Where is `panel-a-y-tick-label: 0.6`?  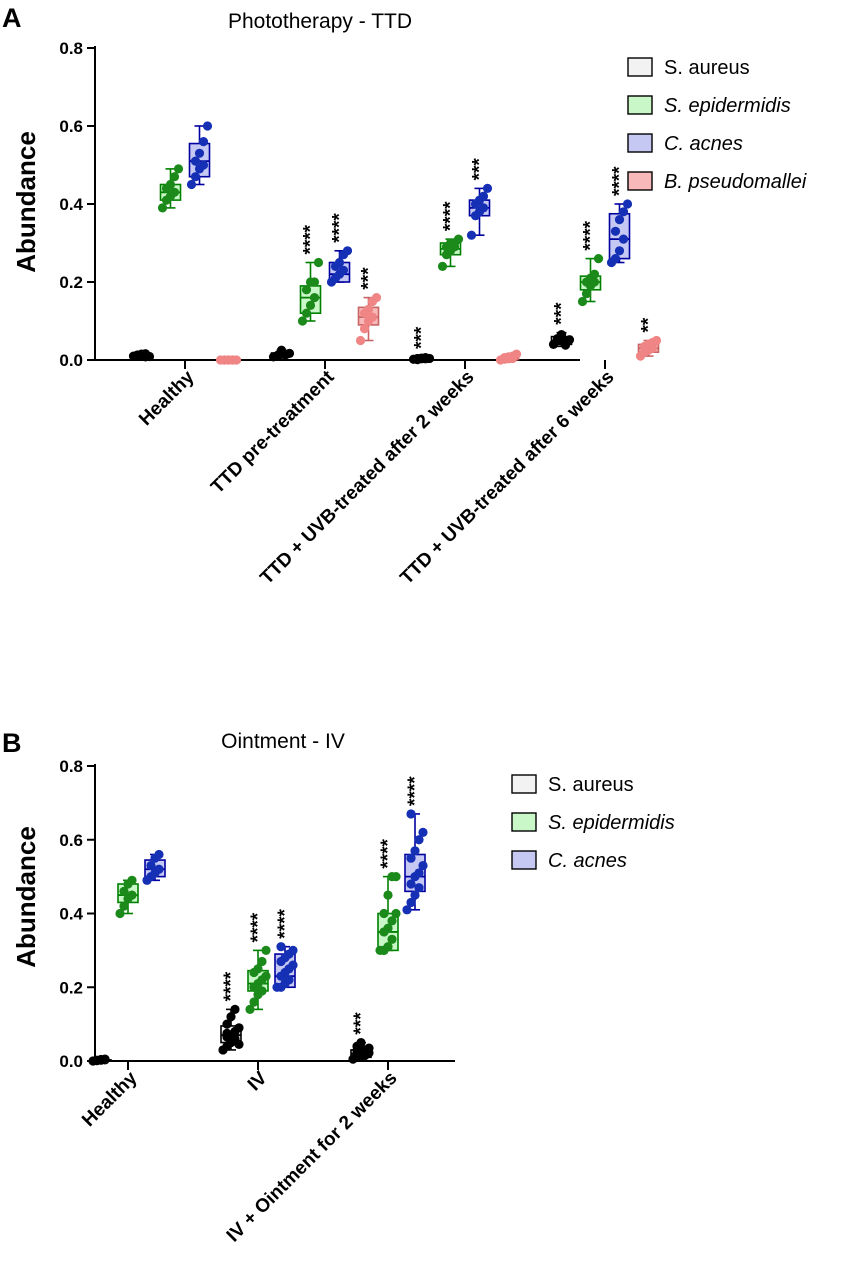 panel-a-y-tick-label: 0.6 is located at coordinates (71, 126).